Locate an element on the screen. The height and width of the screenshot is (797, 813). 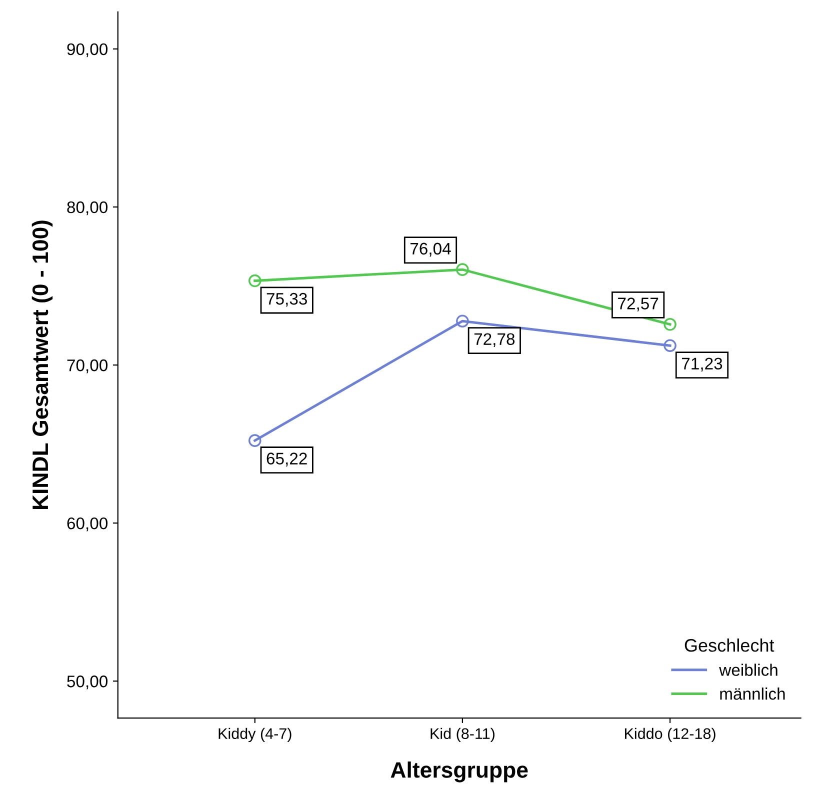
x-tick-label: Kid (8-11) is located at coordinates (462, 735).